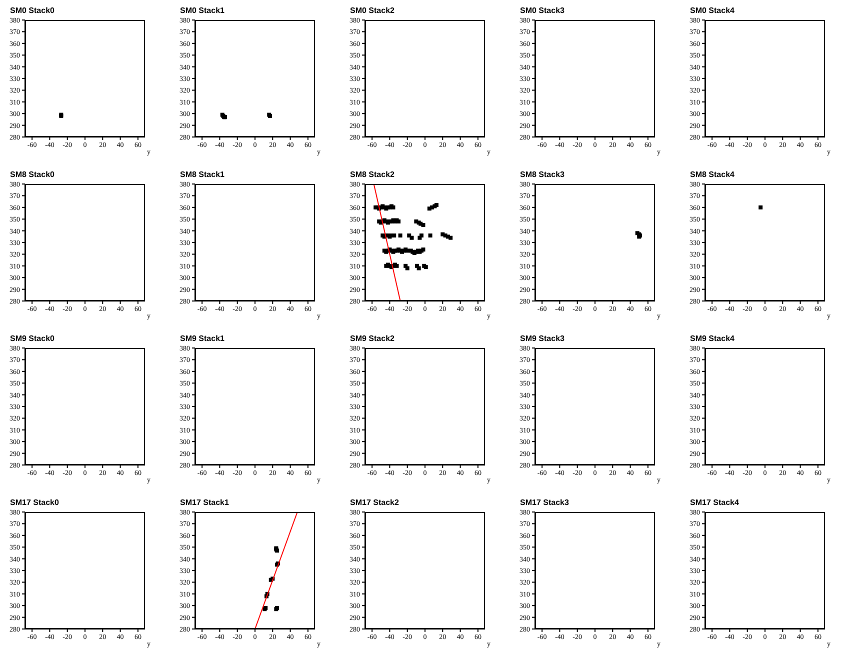 The height and width of the screenshot is (656, 851). I want to click on chart-title: SM17 Stack3, so click(544, 502).